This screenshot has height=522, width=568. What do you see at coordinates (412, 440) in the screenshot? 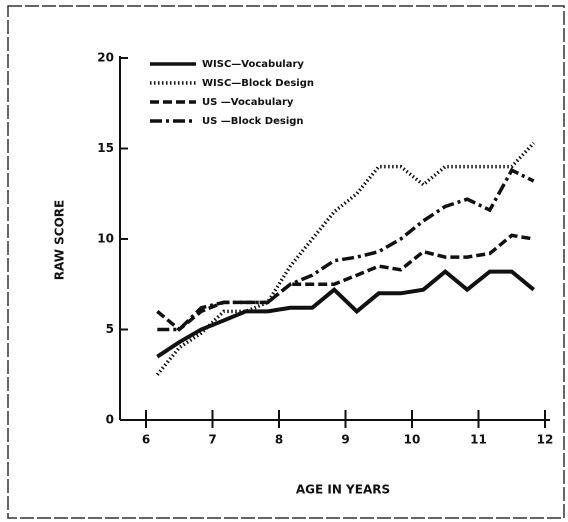
I see `x-tick-label: 10` at bounding box center [412, 440].